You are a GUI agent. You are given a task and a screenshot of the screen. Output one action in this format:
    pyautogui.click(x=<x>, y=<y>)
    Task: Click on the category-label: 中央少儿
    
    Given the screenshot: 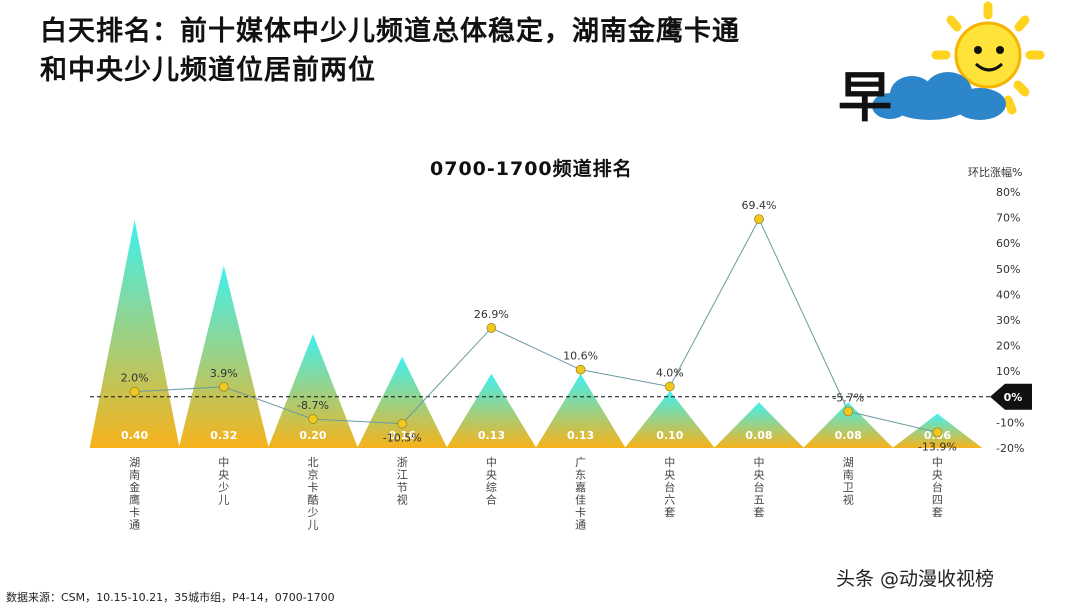 What is the action you would take?
    pyautogui.click(x=223, y=481)
    